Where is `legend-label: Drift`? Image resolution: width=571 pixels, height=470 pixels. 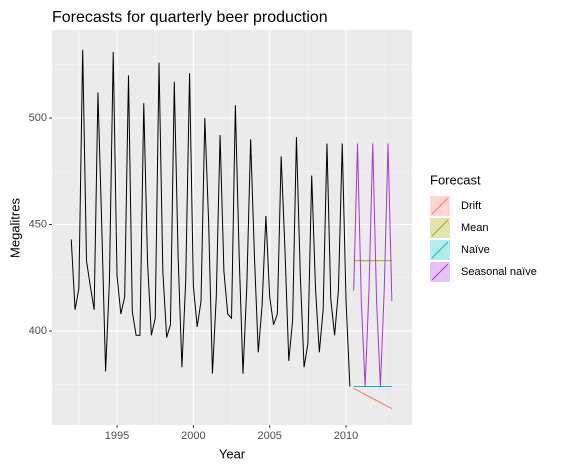 legend-label: Drift is located at coordinates (471, 206).